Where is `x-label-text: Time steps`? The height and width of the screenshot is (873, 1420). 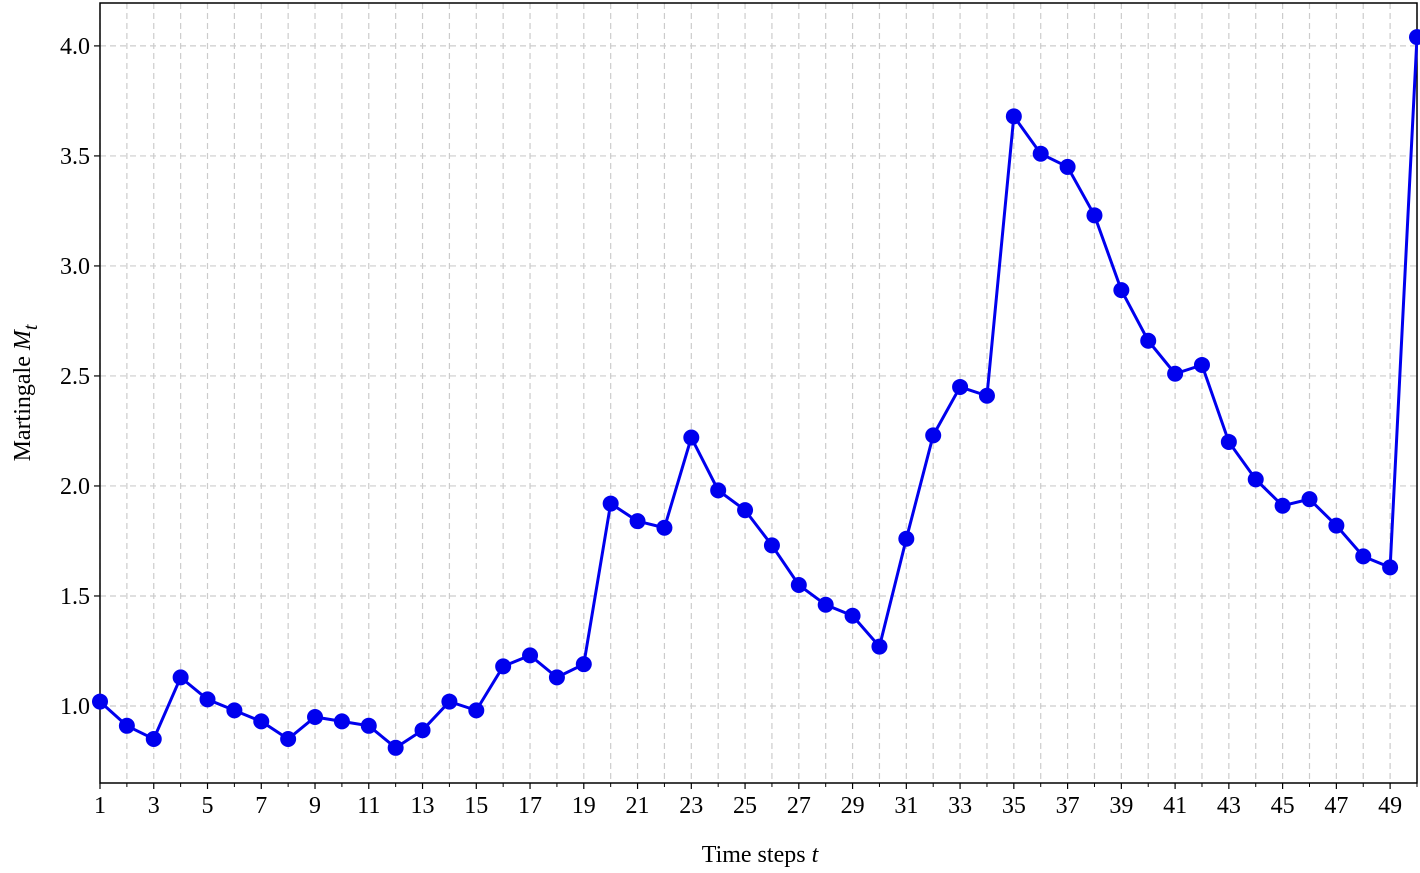 x-label-text: Time steps is located at coordinates (754, 855).